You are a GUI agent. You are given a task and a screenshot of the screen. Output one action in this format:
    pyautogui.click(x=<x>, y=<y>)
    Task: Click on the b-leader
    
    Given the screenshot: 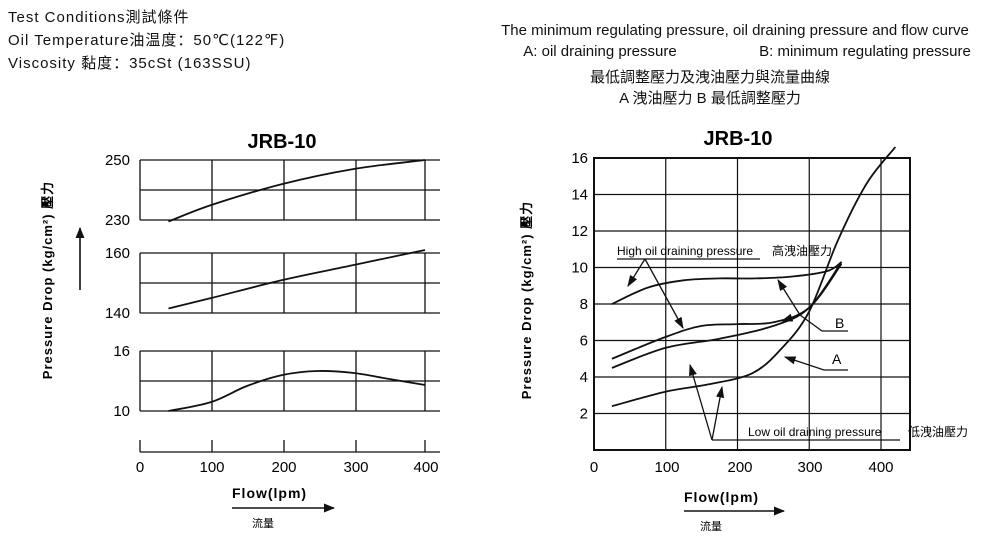 What is the action you would take?
    pyautogui.click(x=823, y=323)
    